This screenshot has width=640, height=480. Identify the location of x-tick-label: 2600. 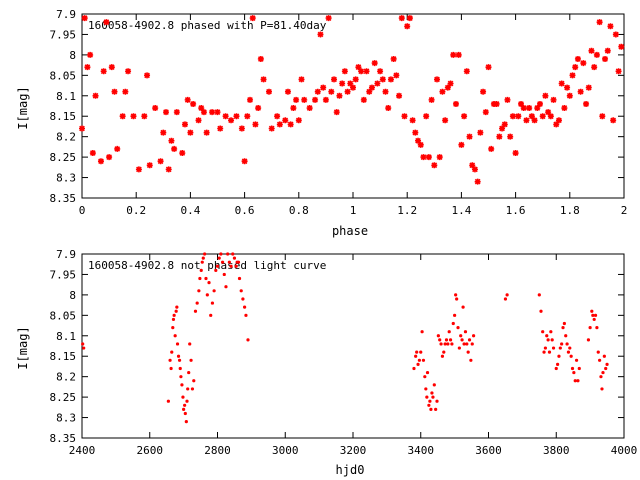
(150, 450).